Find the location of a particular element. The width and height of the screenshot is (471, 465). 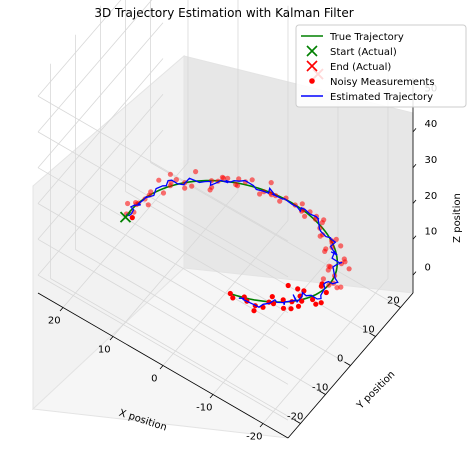

x-tick-label: 10 is located at coordinates (104, 350).